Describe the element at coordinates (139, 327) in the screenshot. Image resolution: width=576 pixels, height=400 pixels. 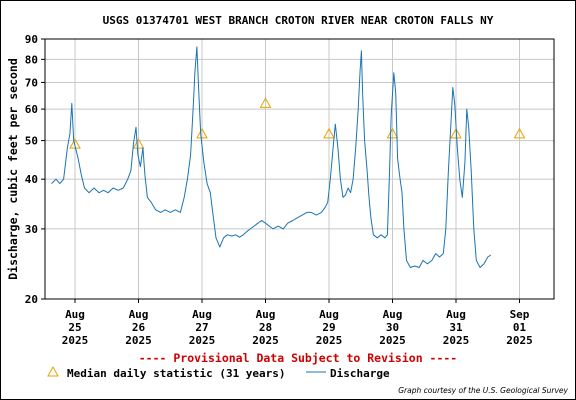
I see `x-tick-label: 26` at that location.